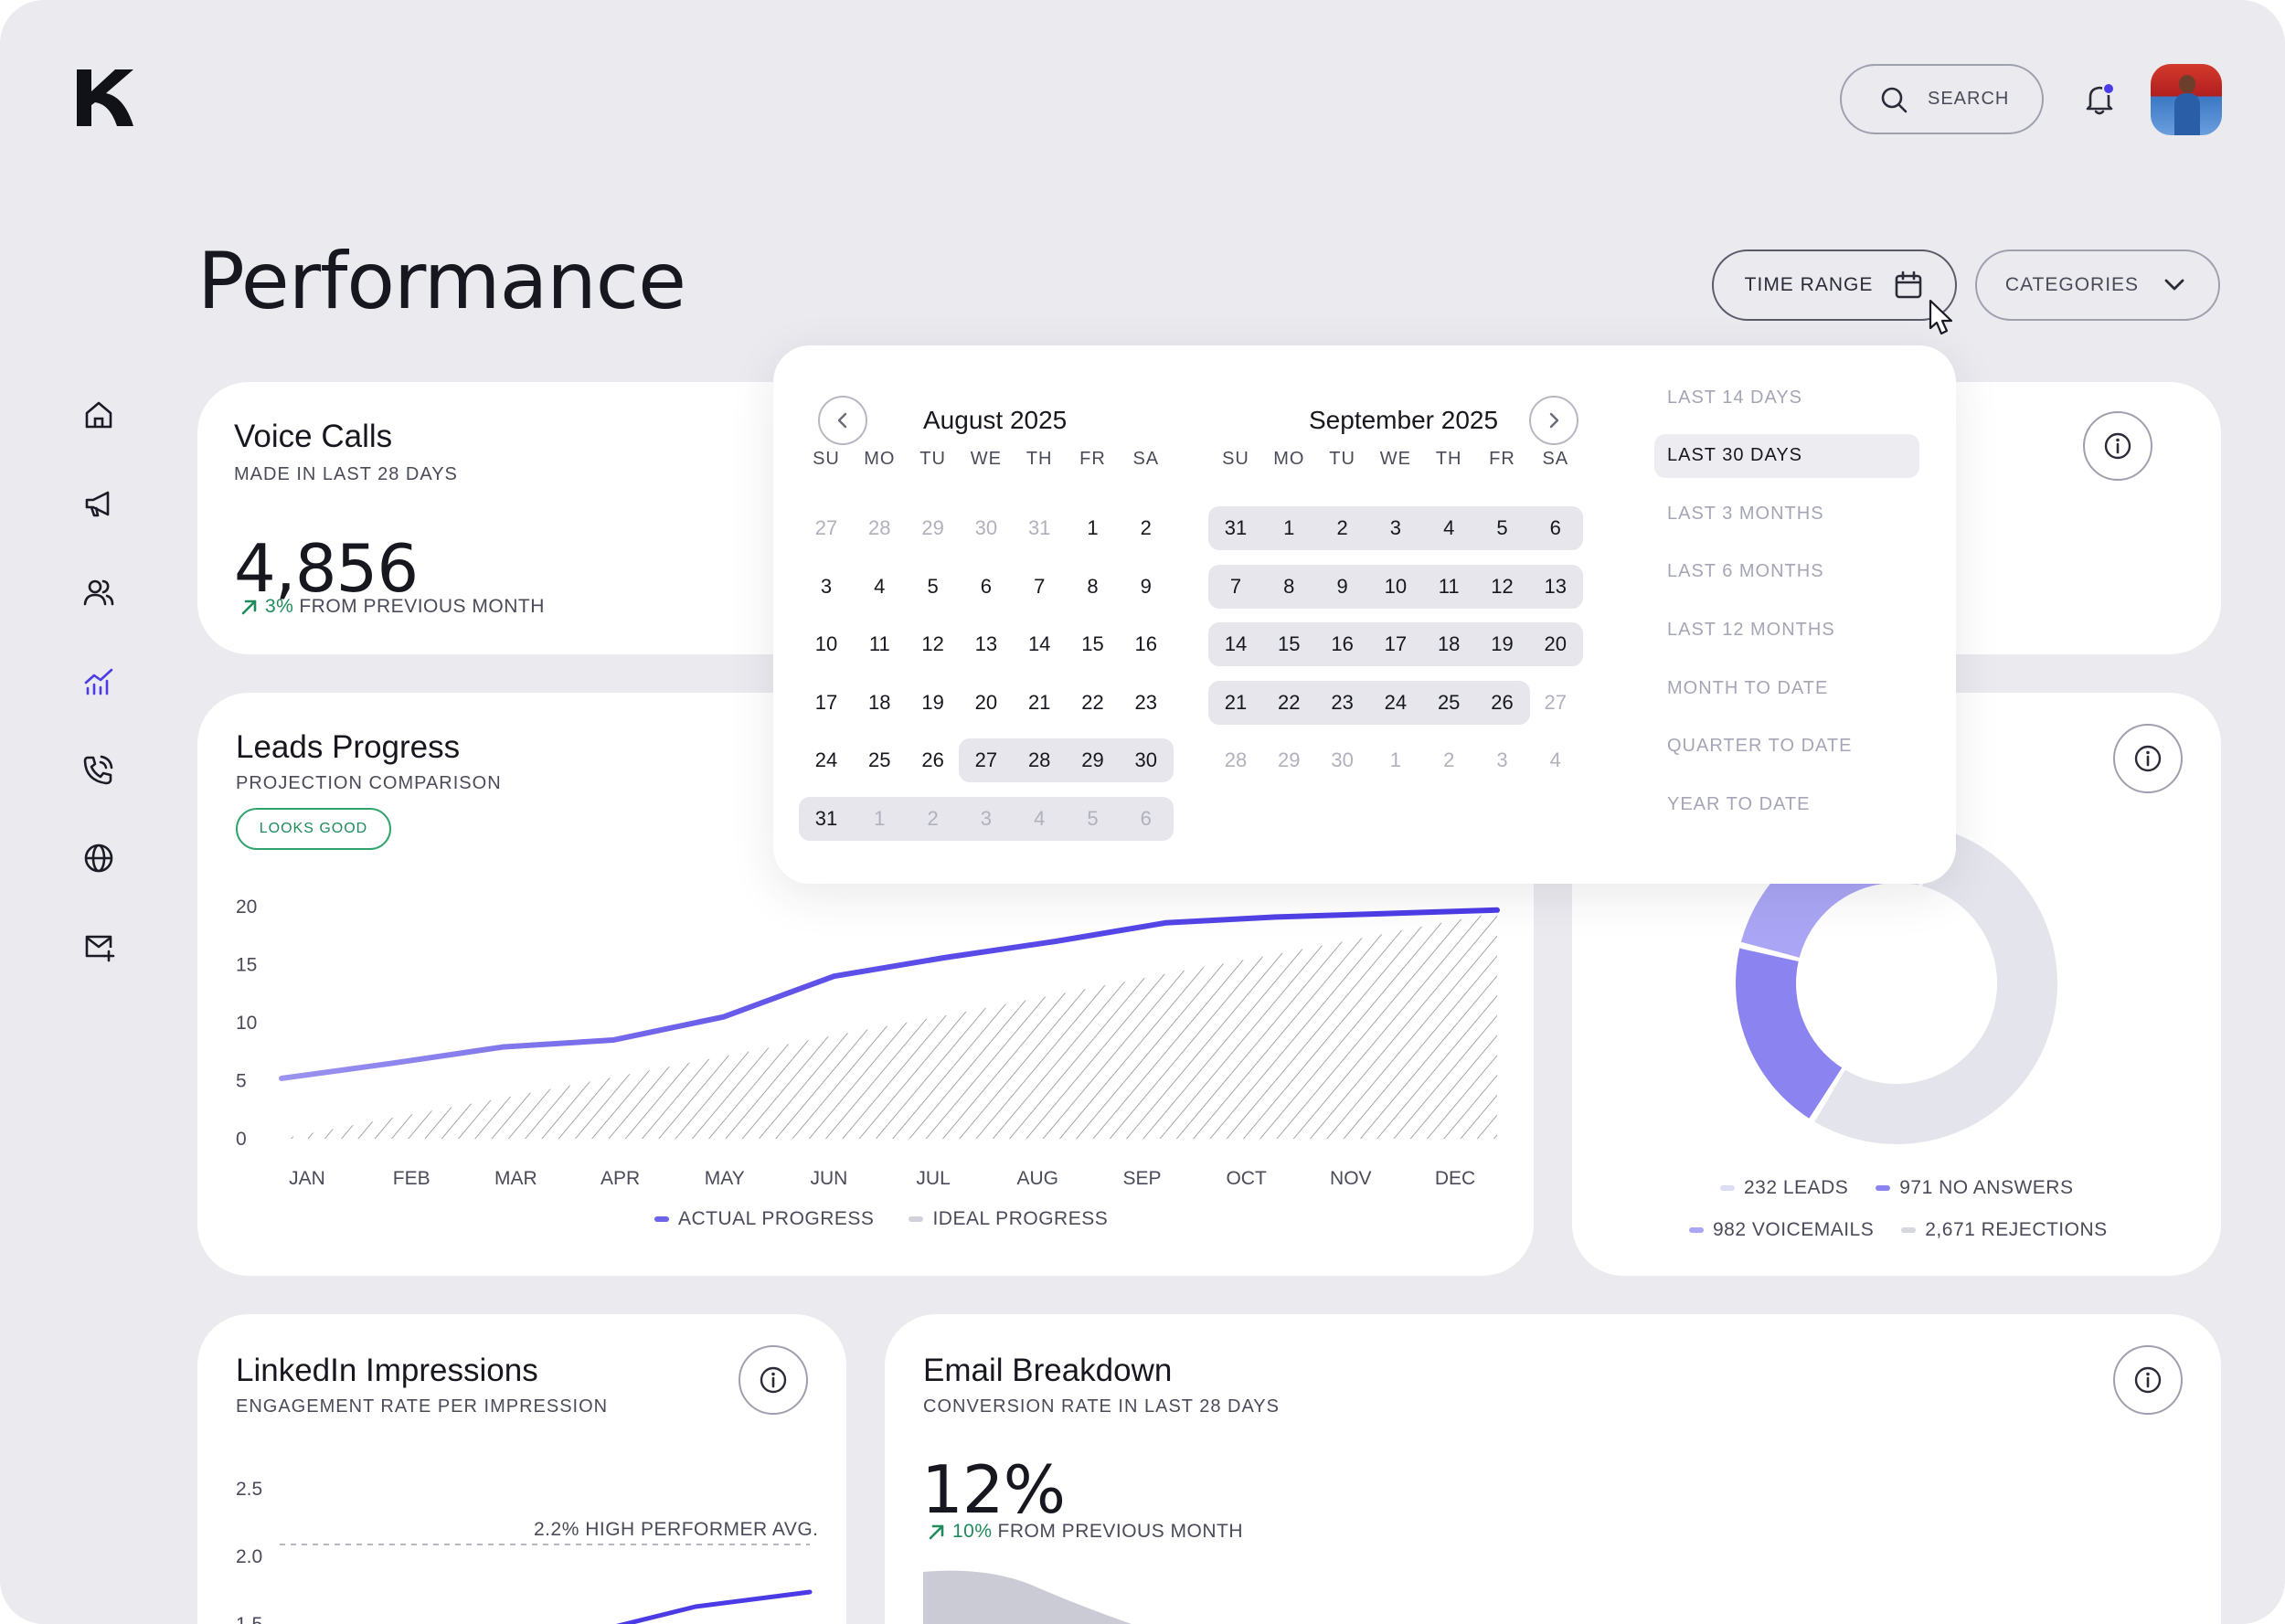 Image resolution: width=2285 pixels, height=1624 pixels. What do you see at coordinates (1834, 285) in the screenshot?
I see `time-range-button: TIME RANGE` at bounding box center [1834, 285].